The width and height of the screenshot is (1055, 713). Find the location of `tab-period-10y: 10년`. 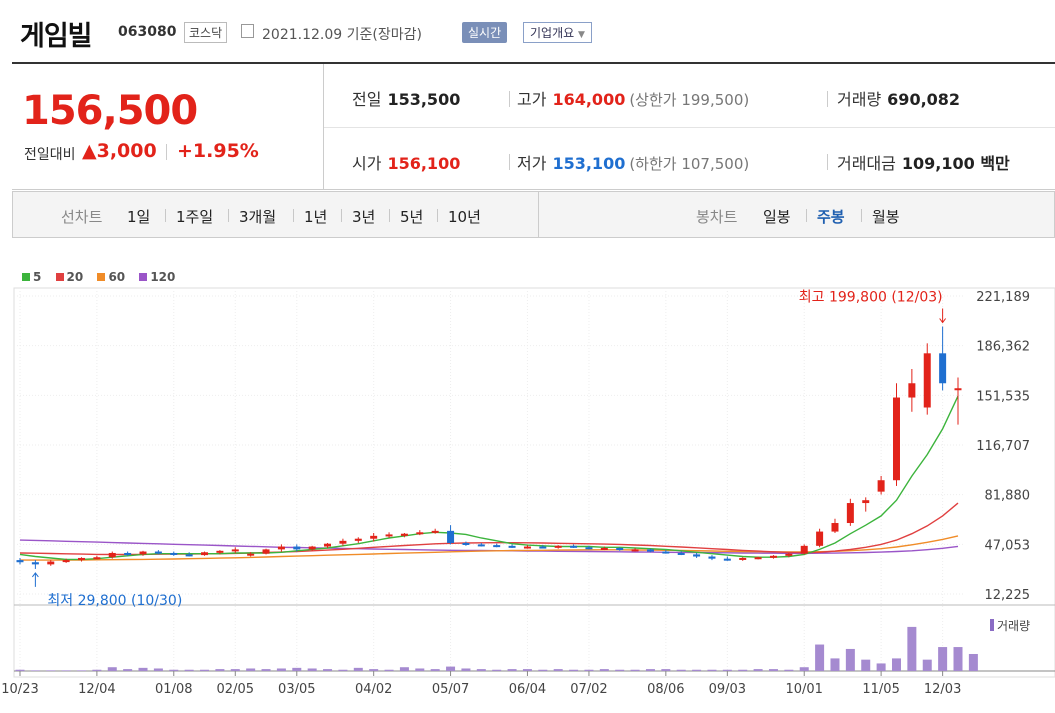

tab-period-10y: 10년 is located at coordinates (464, 217).